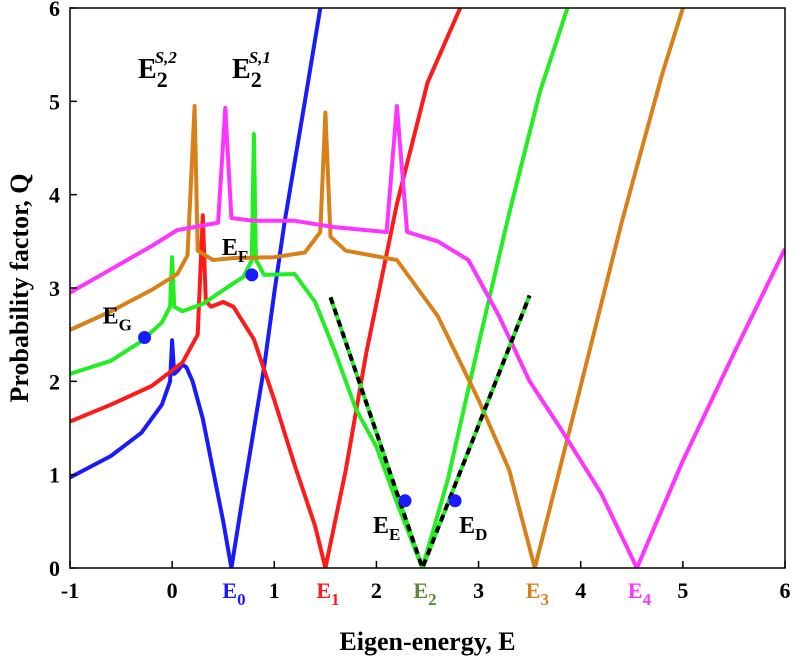 The height and width of the screenshot is (661, 800). I want to click on y-tick-label: 0, so click(54, 568).